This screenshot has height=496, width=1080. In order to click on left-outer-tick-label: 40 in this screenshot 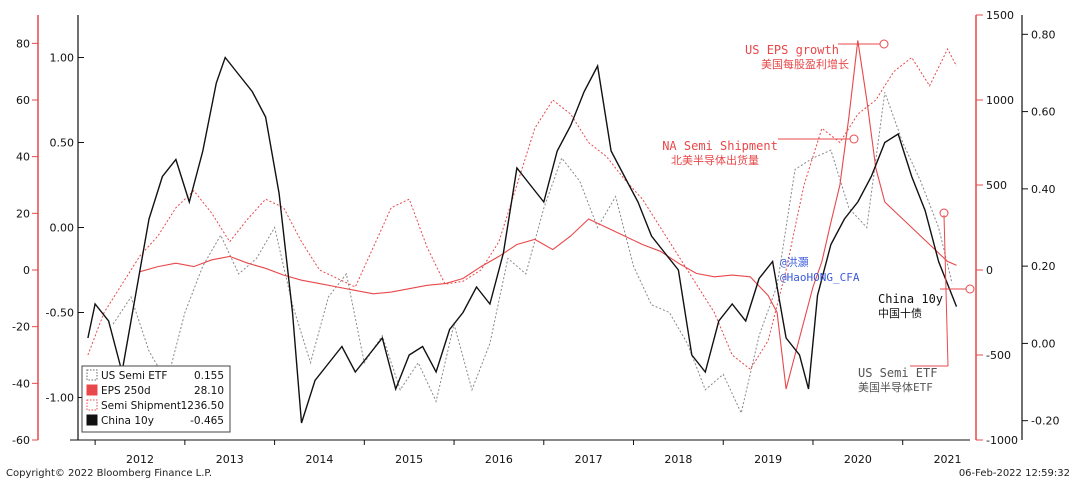, I will do `click(23, 157)`.